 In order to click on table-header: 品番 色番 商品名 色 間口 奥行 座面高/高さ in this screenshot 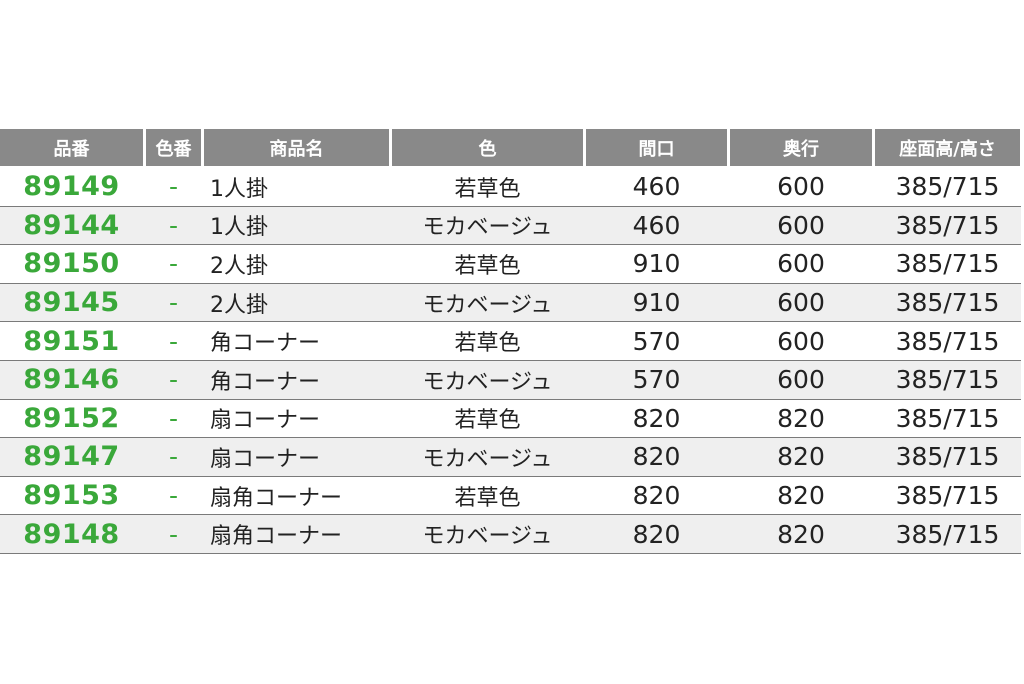, I will do `click(510, 147)`.